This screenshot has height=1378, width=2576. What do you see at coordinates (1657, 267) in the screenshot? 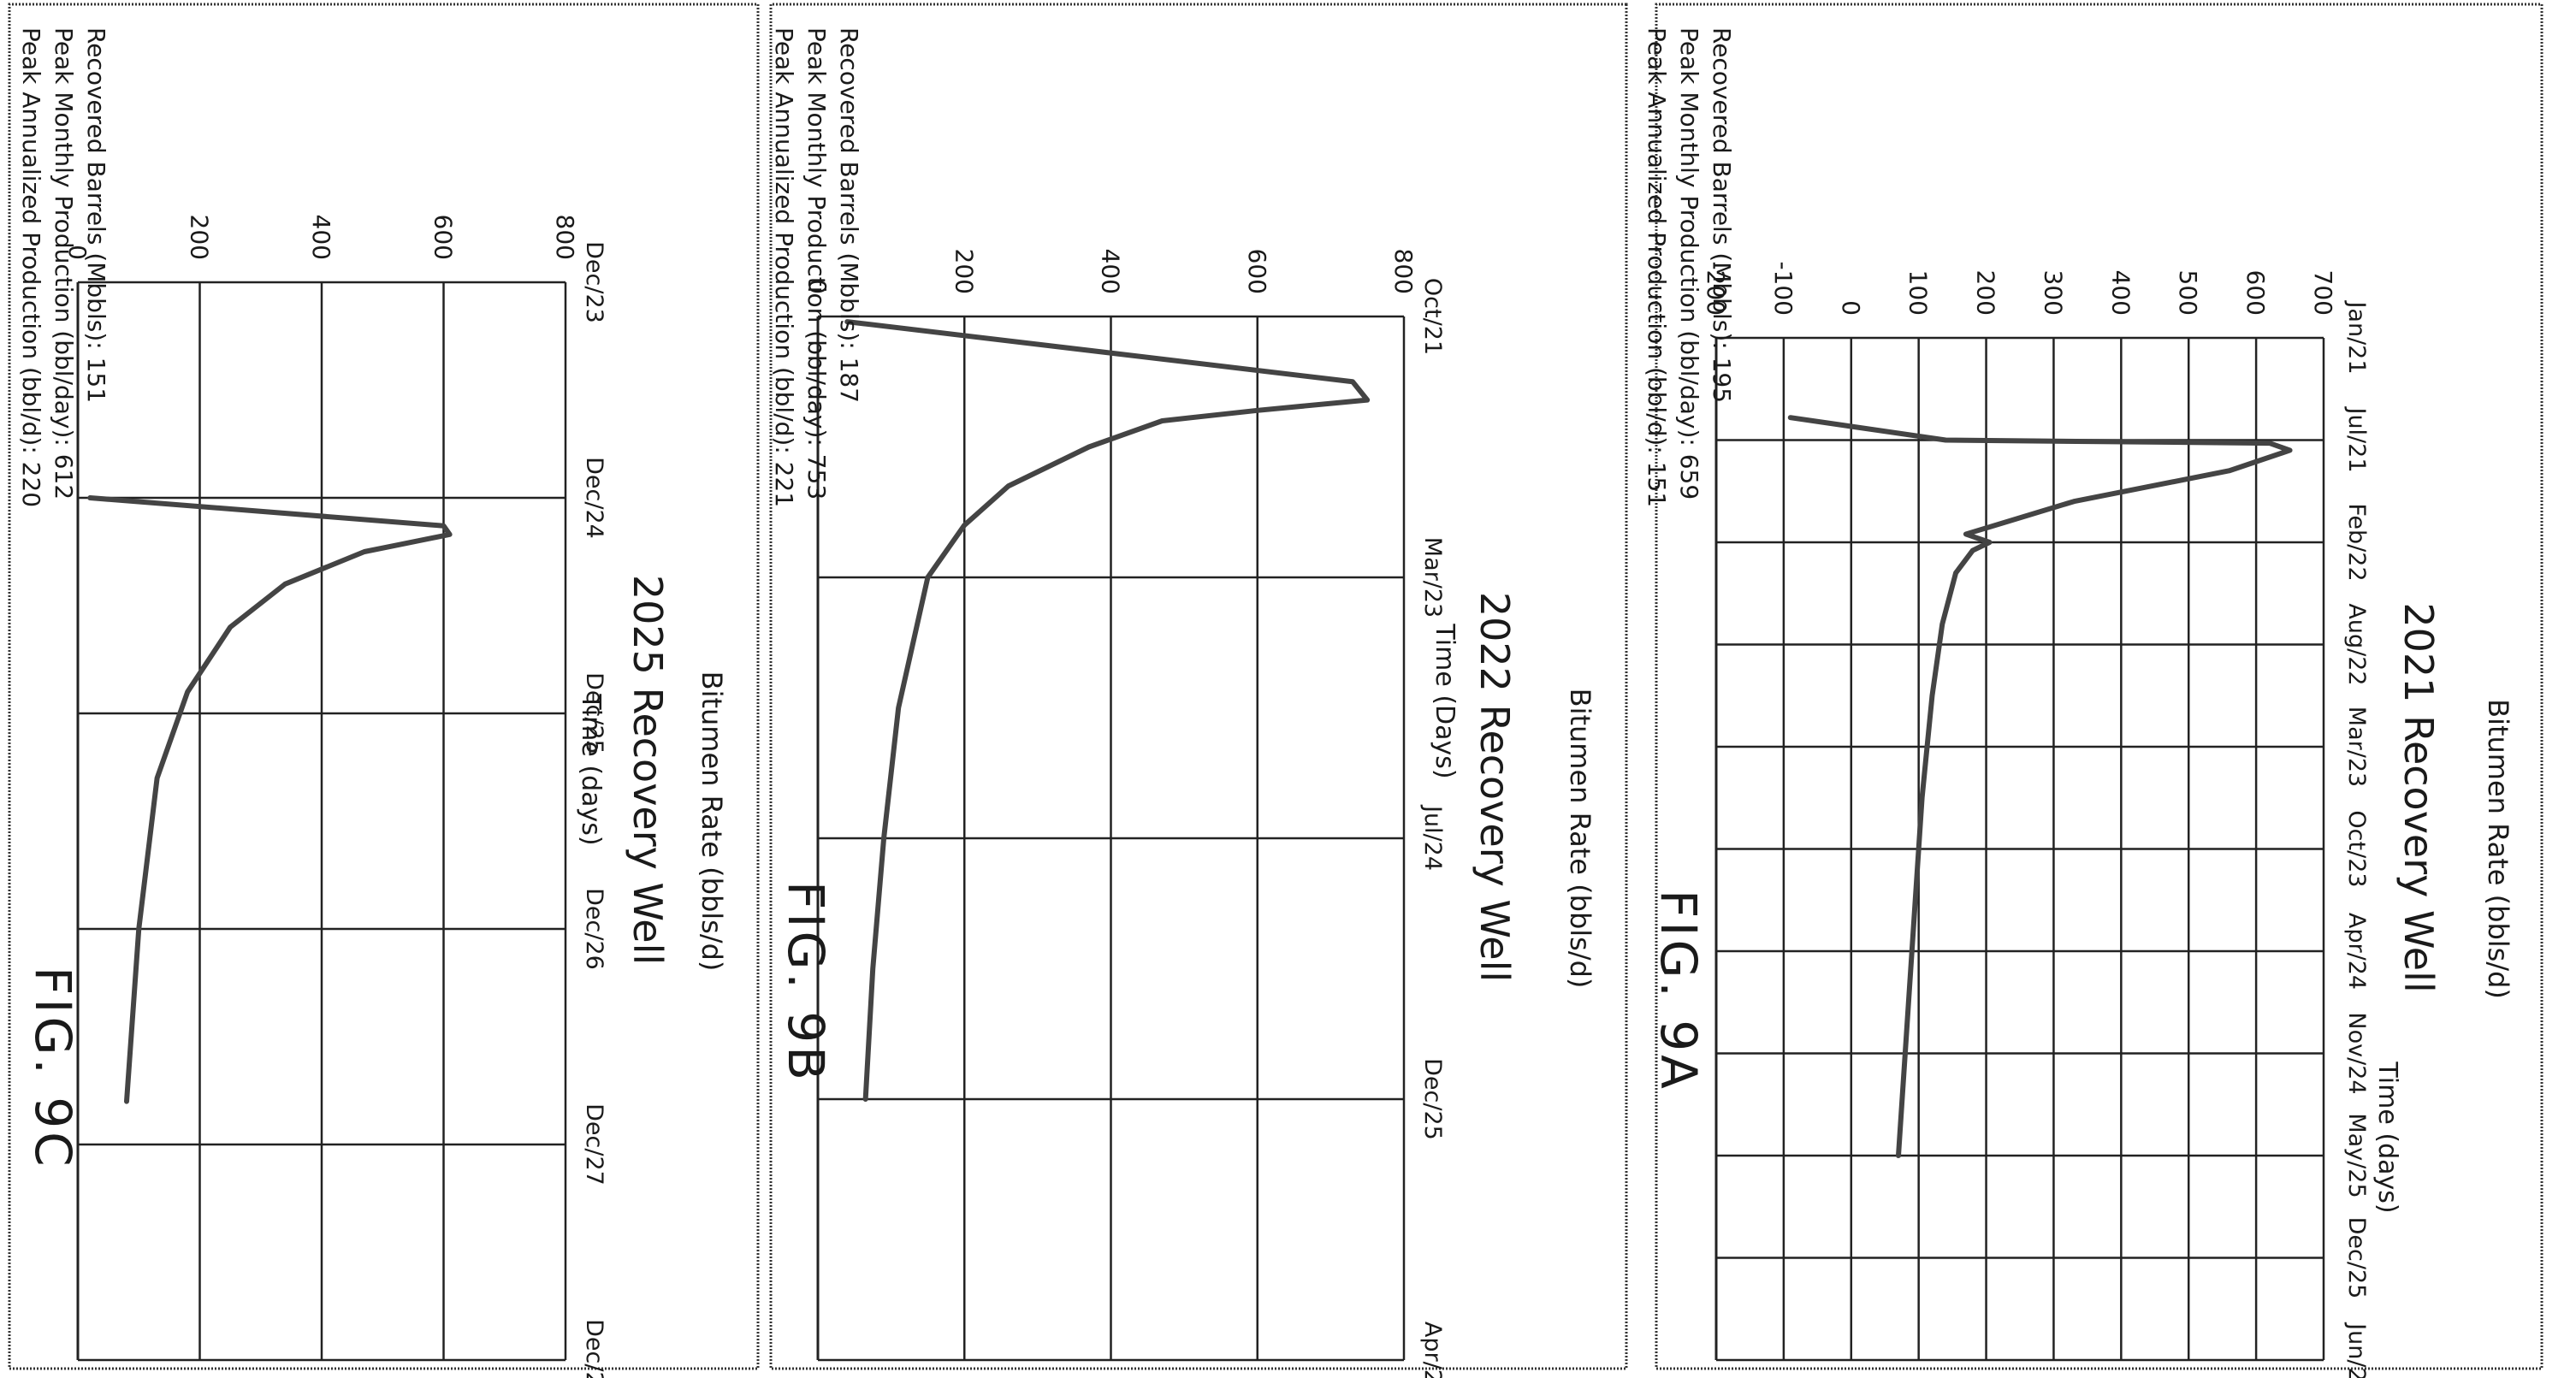
I see `peak-annualized-text: Peak Annualized Production (bbl/d): 151` at bounding box center [1657, 267].